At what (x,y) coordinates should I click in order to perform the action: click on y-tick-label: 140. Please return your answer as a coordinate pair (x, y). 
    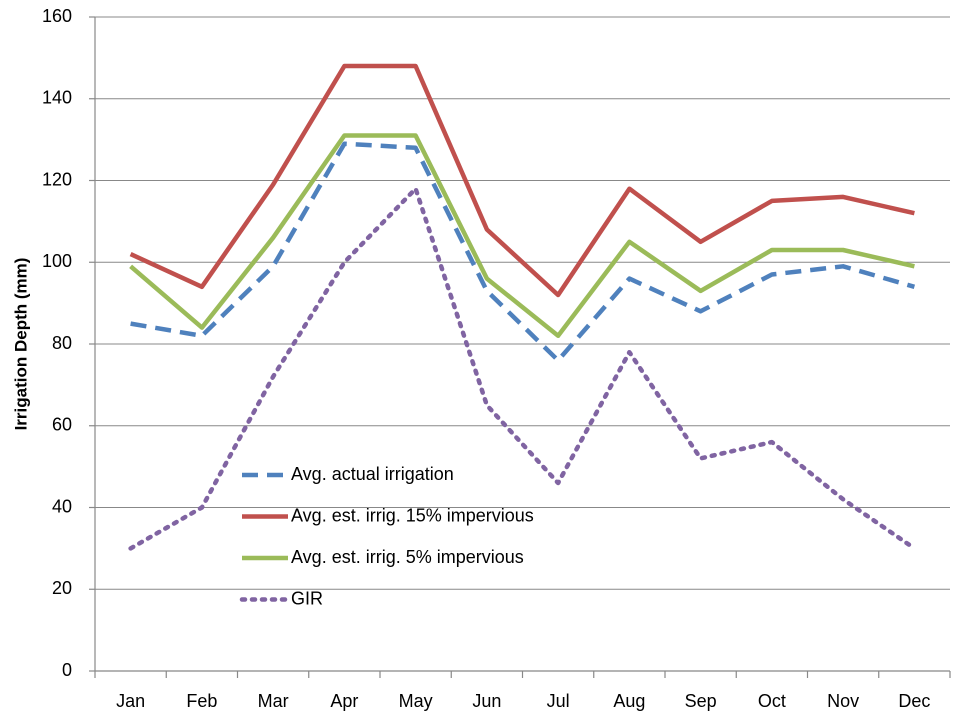
    Looking at the image, I should click on (57, 98).